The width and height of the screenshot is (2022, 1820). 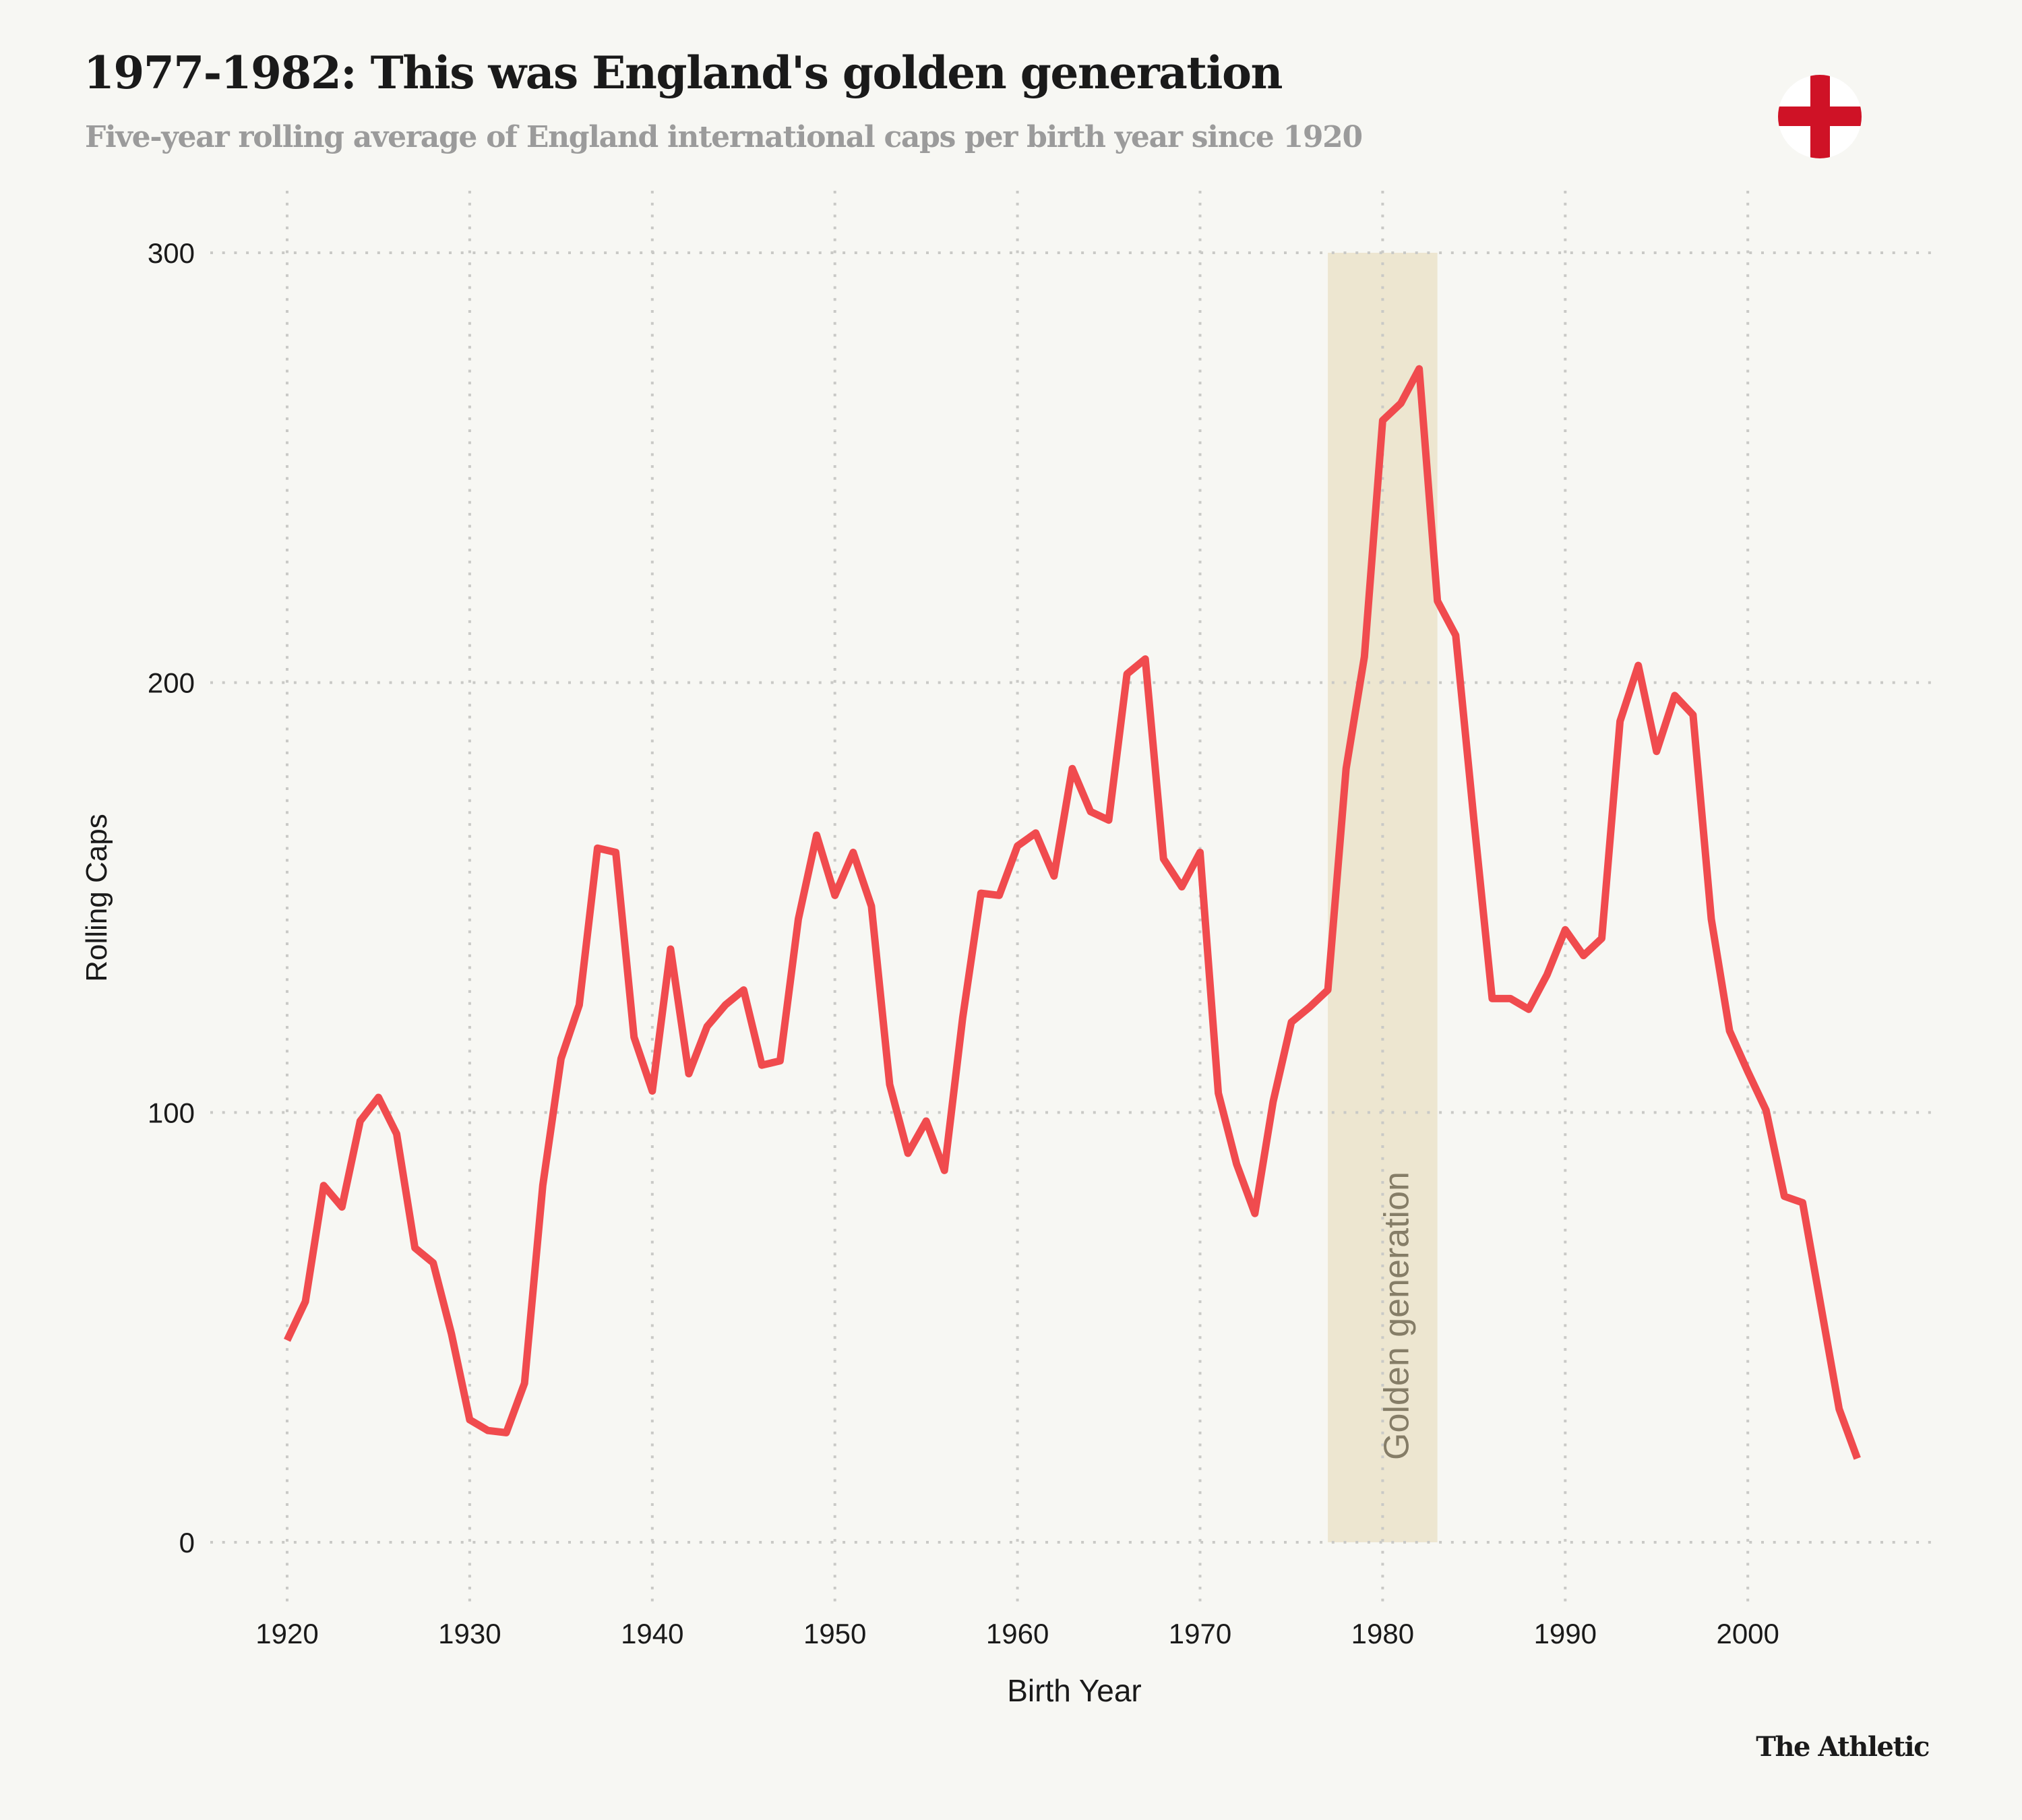 What do you see at coordinates (171, 897) in the screenshot?
I see `y-tick-labels: 0 100 200 300` at bounding box center [171, 897].